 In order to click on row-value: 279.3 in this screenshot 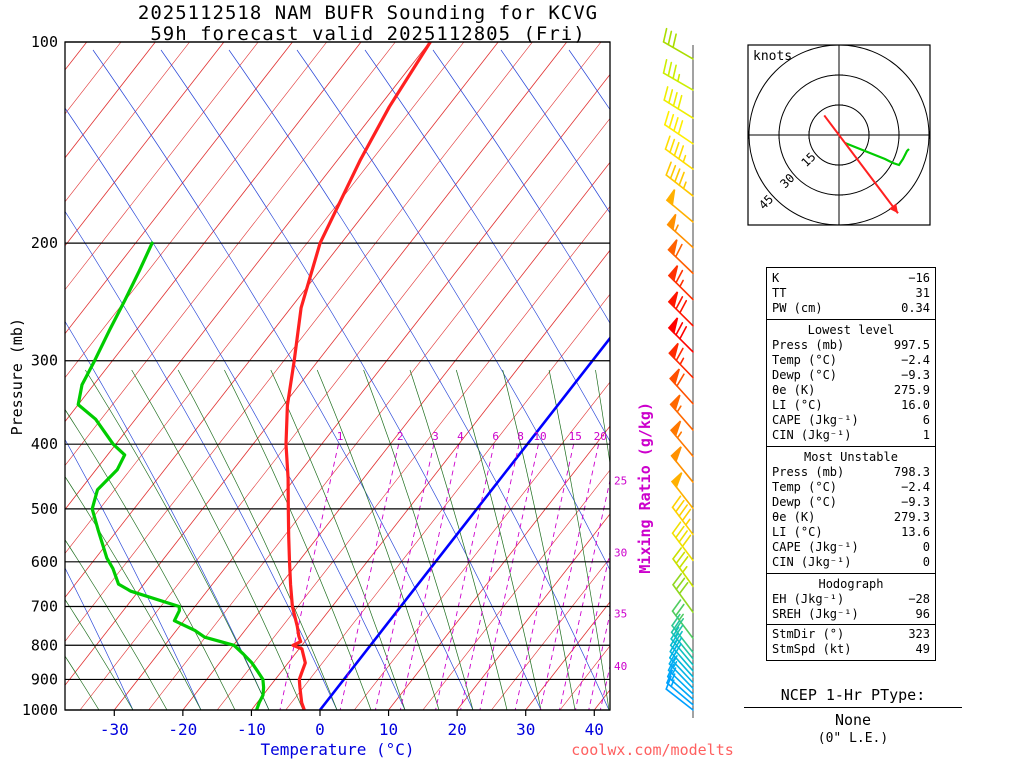, I will do `click(911, 517)`.